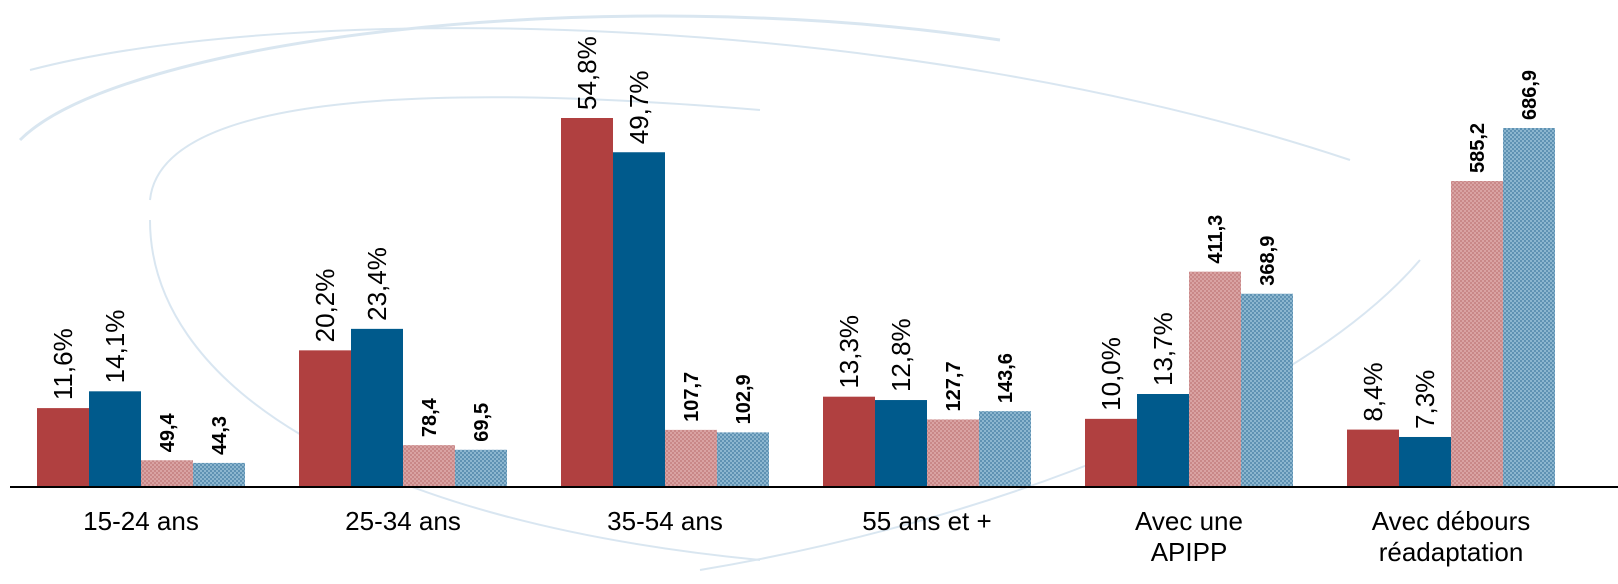 This screenshot has width=1618, height=584. Describe the element at coordinates (1216, 239) in the screenshot. I see `data-label-s3-c5: 411,3` at that location.